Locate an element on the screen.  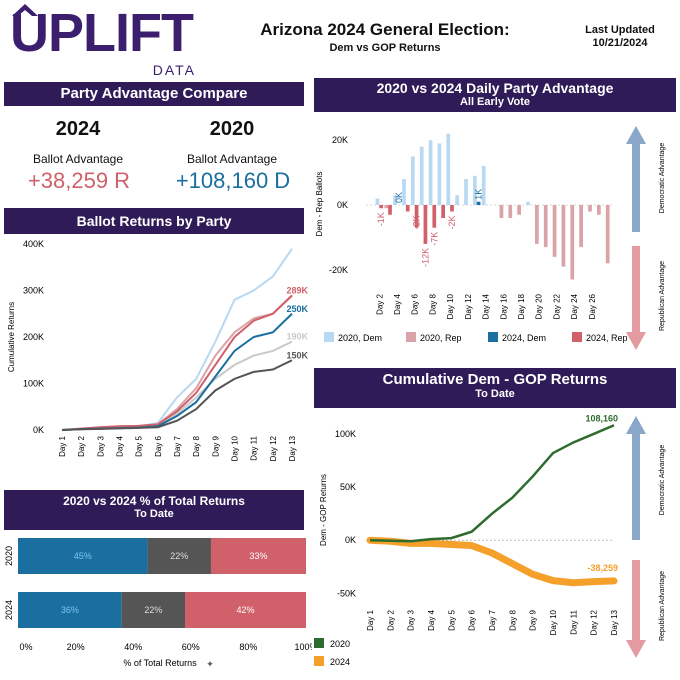
cum-legend-swatch is located at coordinates (319, 661).